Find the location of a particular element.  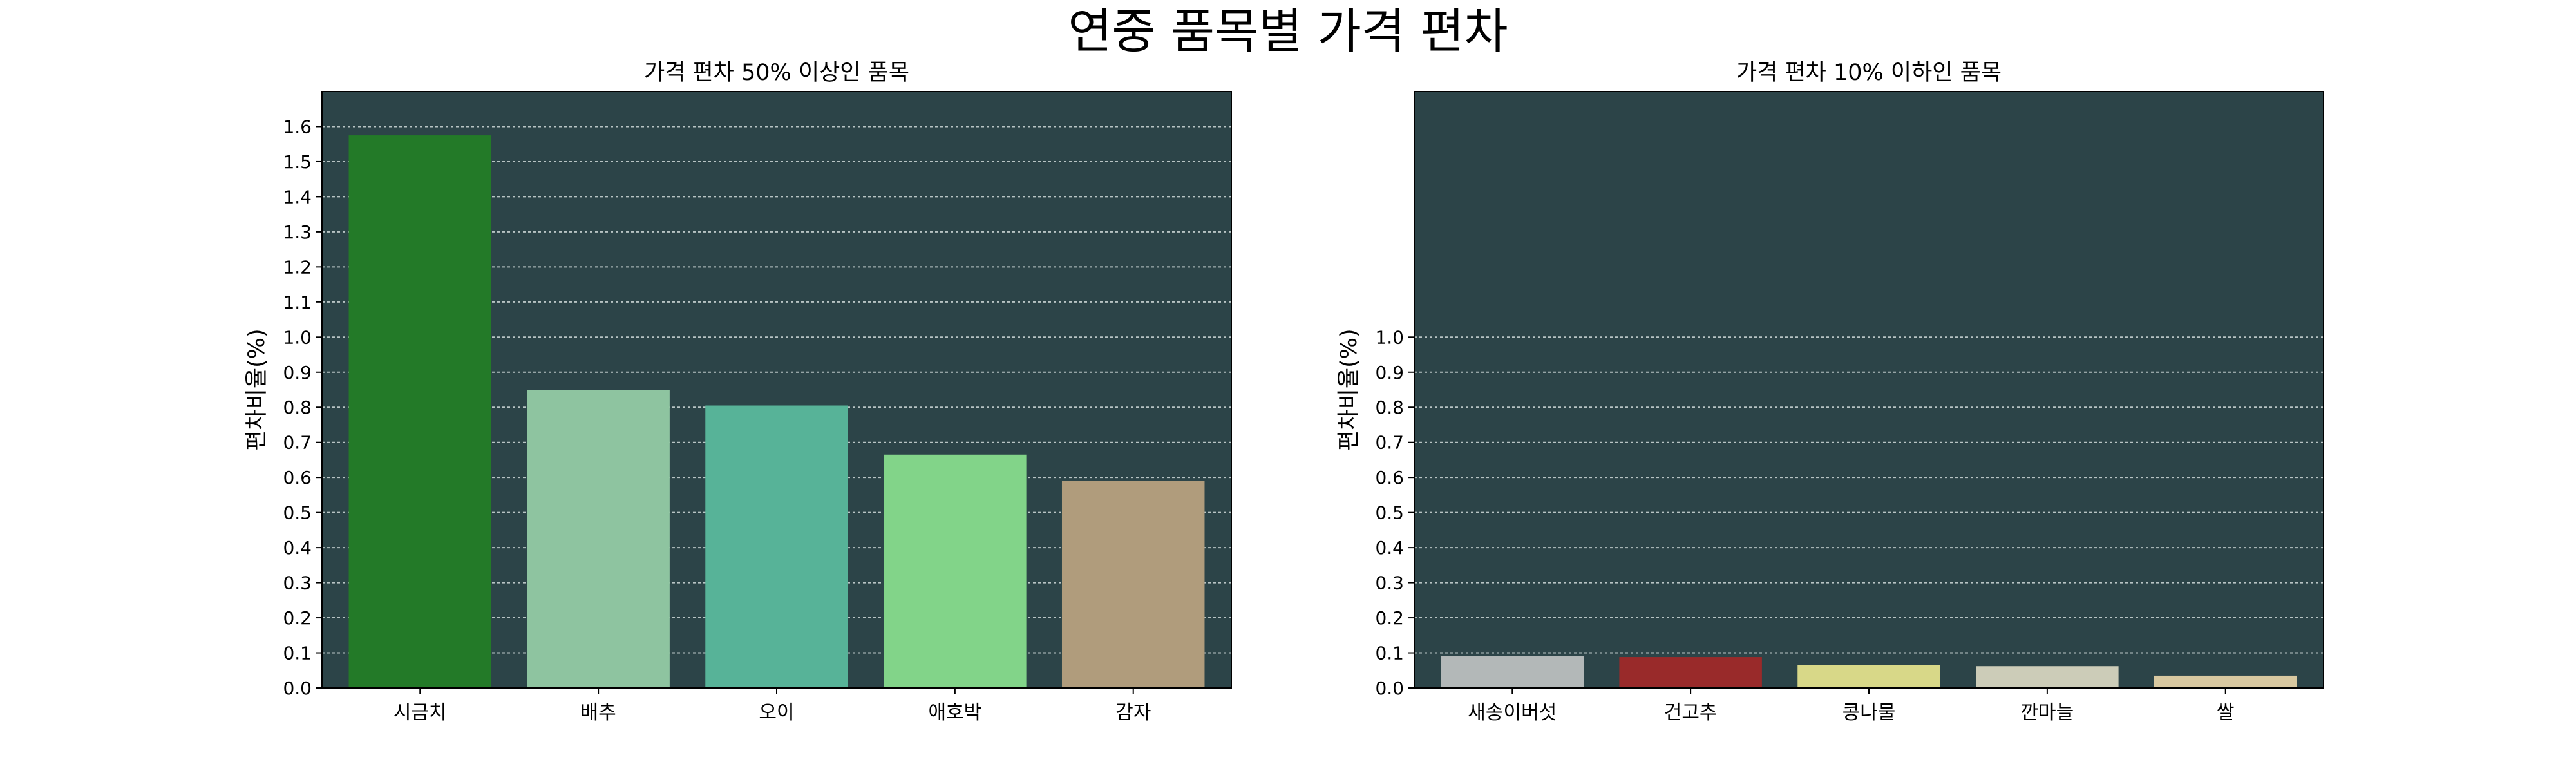

y-tick-label: 1.5 is located at coordinates (297, 162).